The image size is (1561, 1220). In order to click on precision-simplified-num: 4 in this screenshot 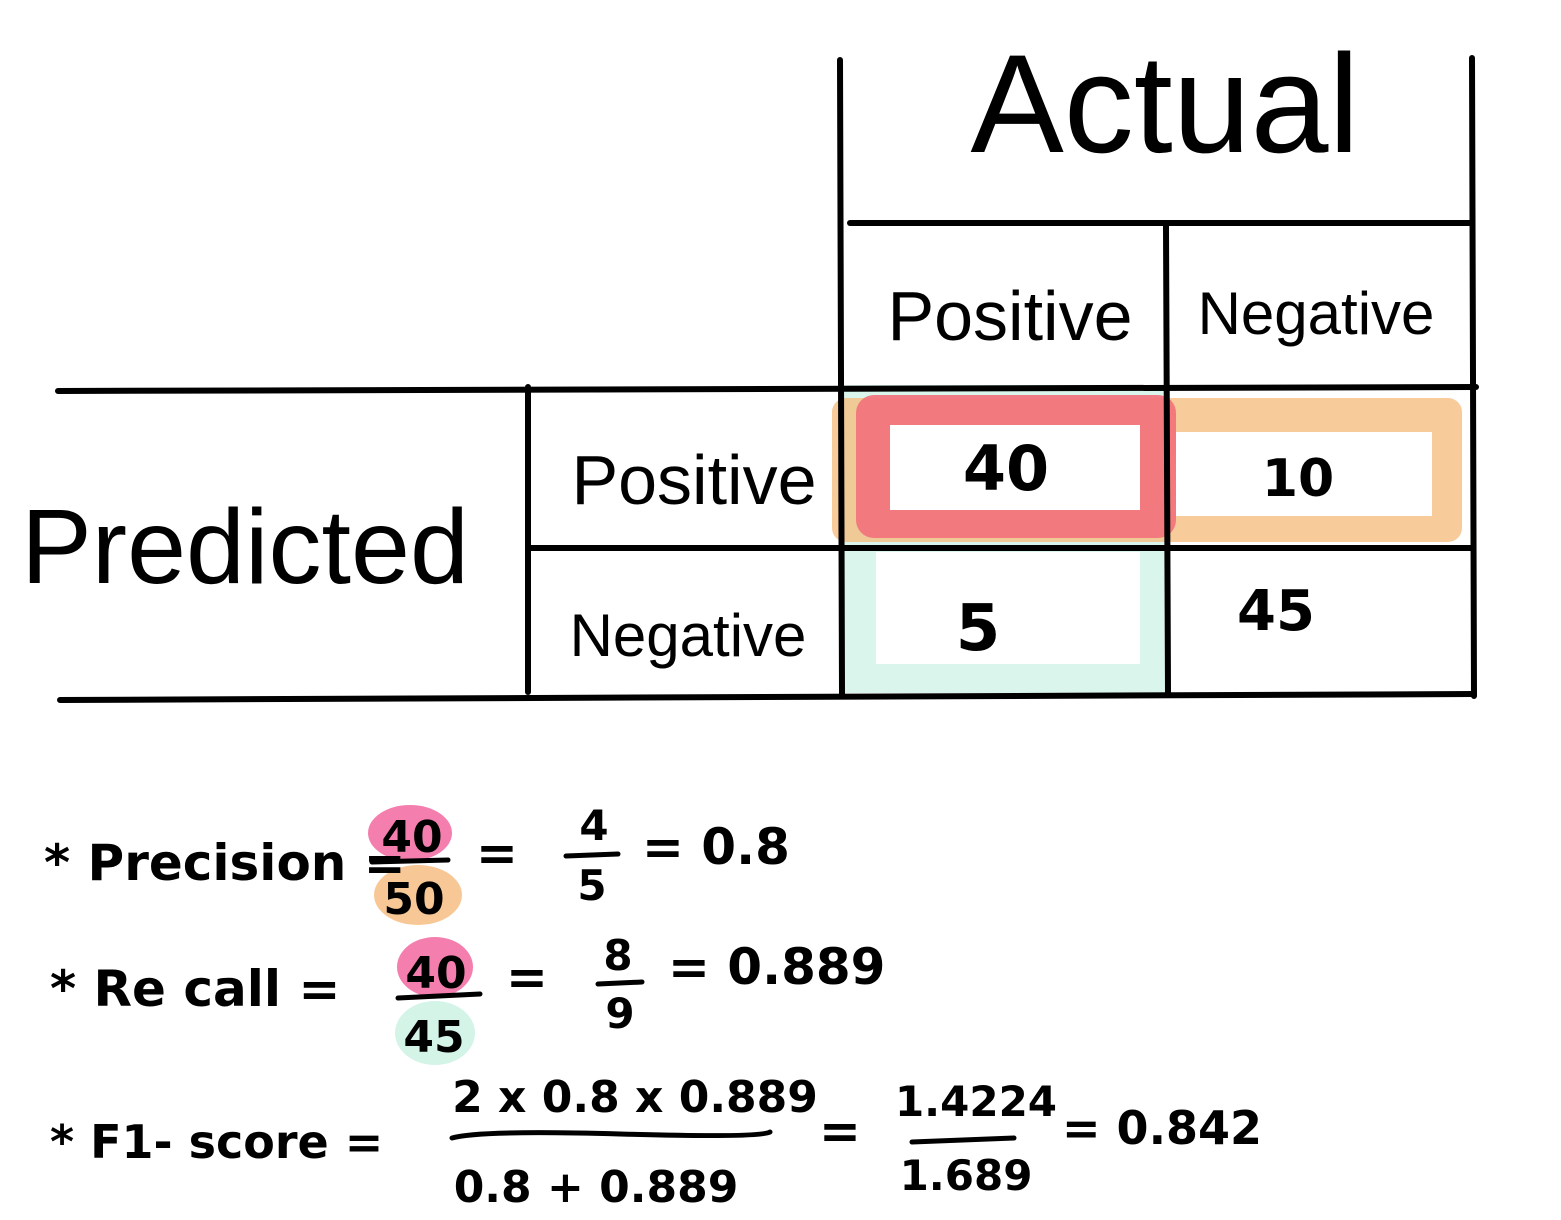, I will do `click(593, 825)`.